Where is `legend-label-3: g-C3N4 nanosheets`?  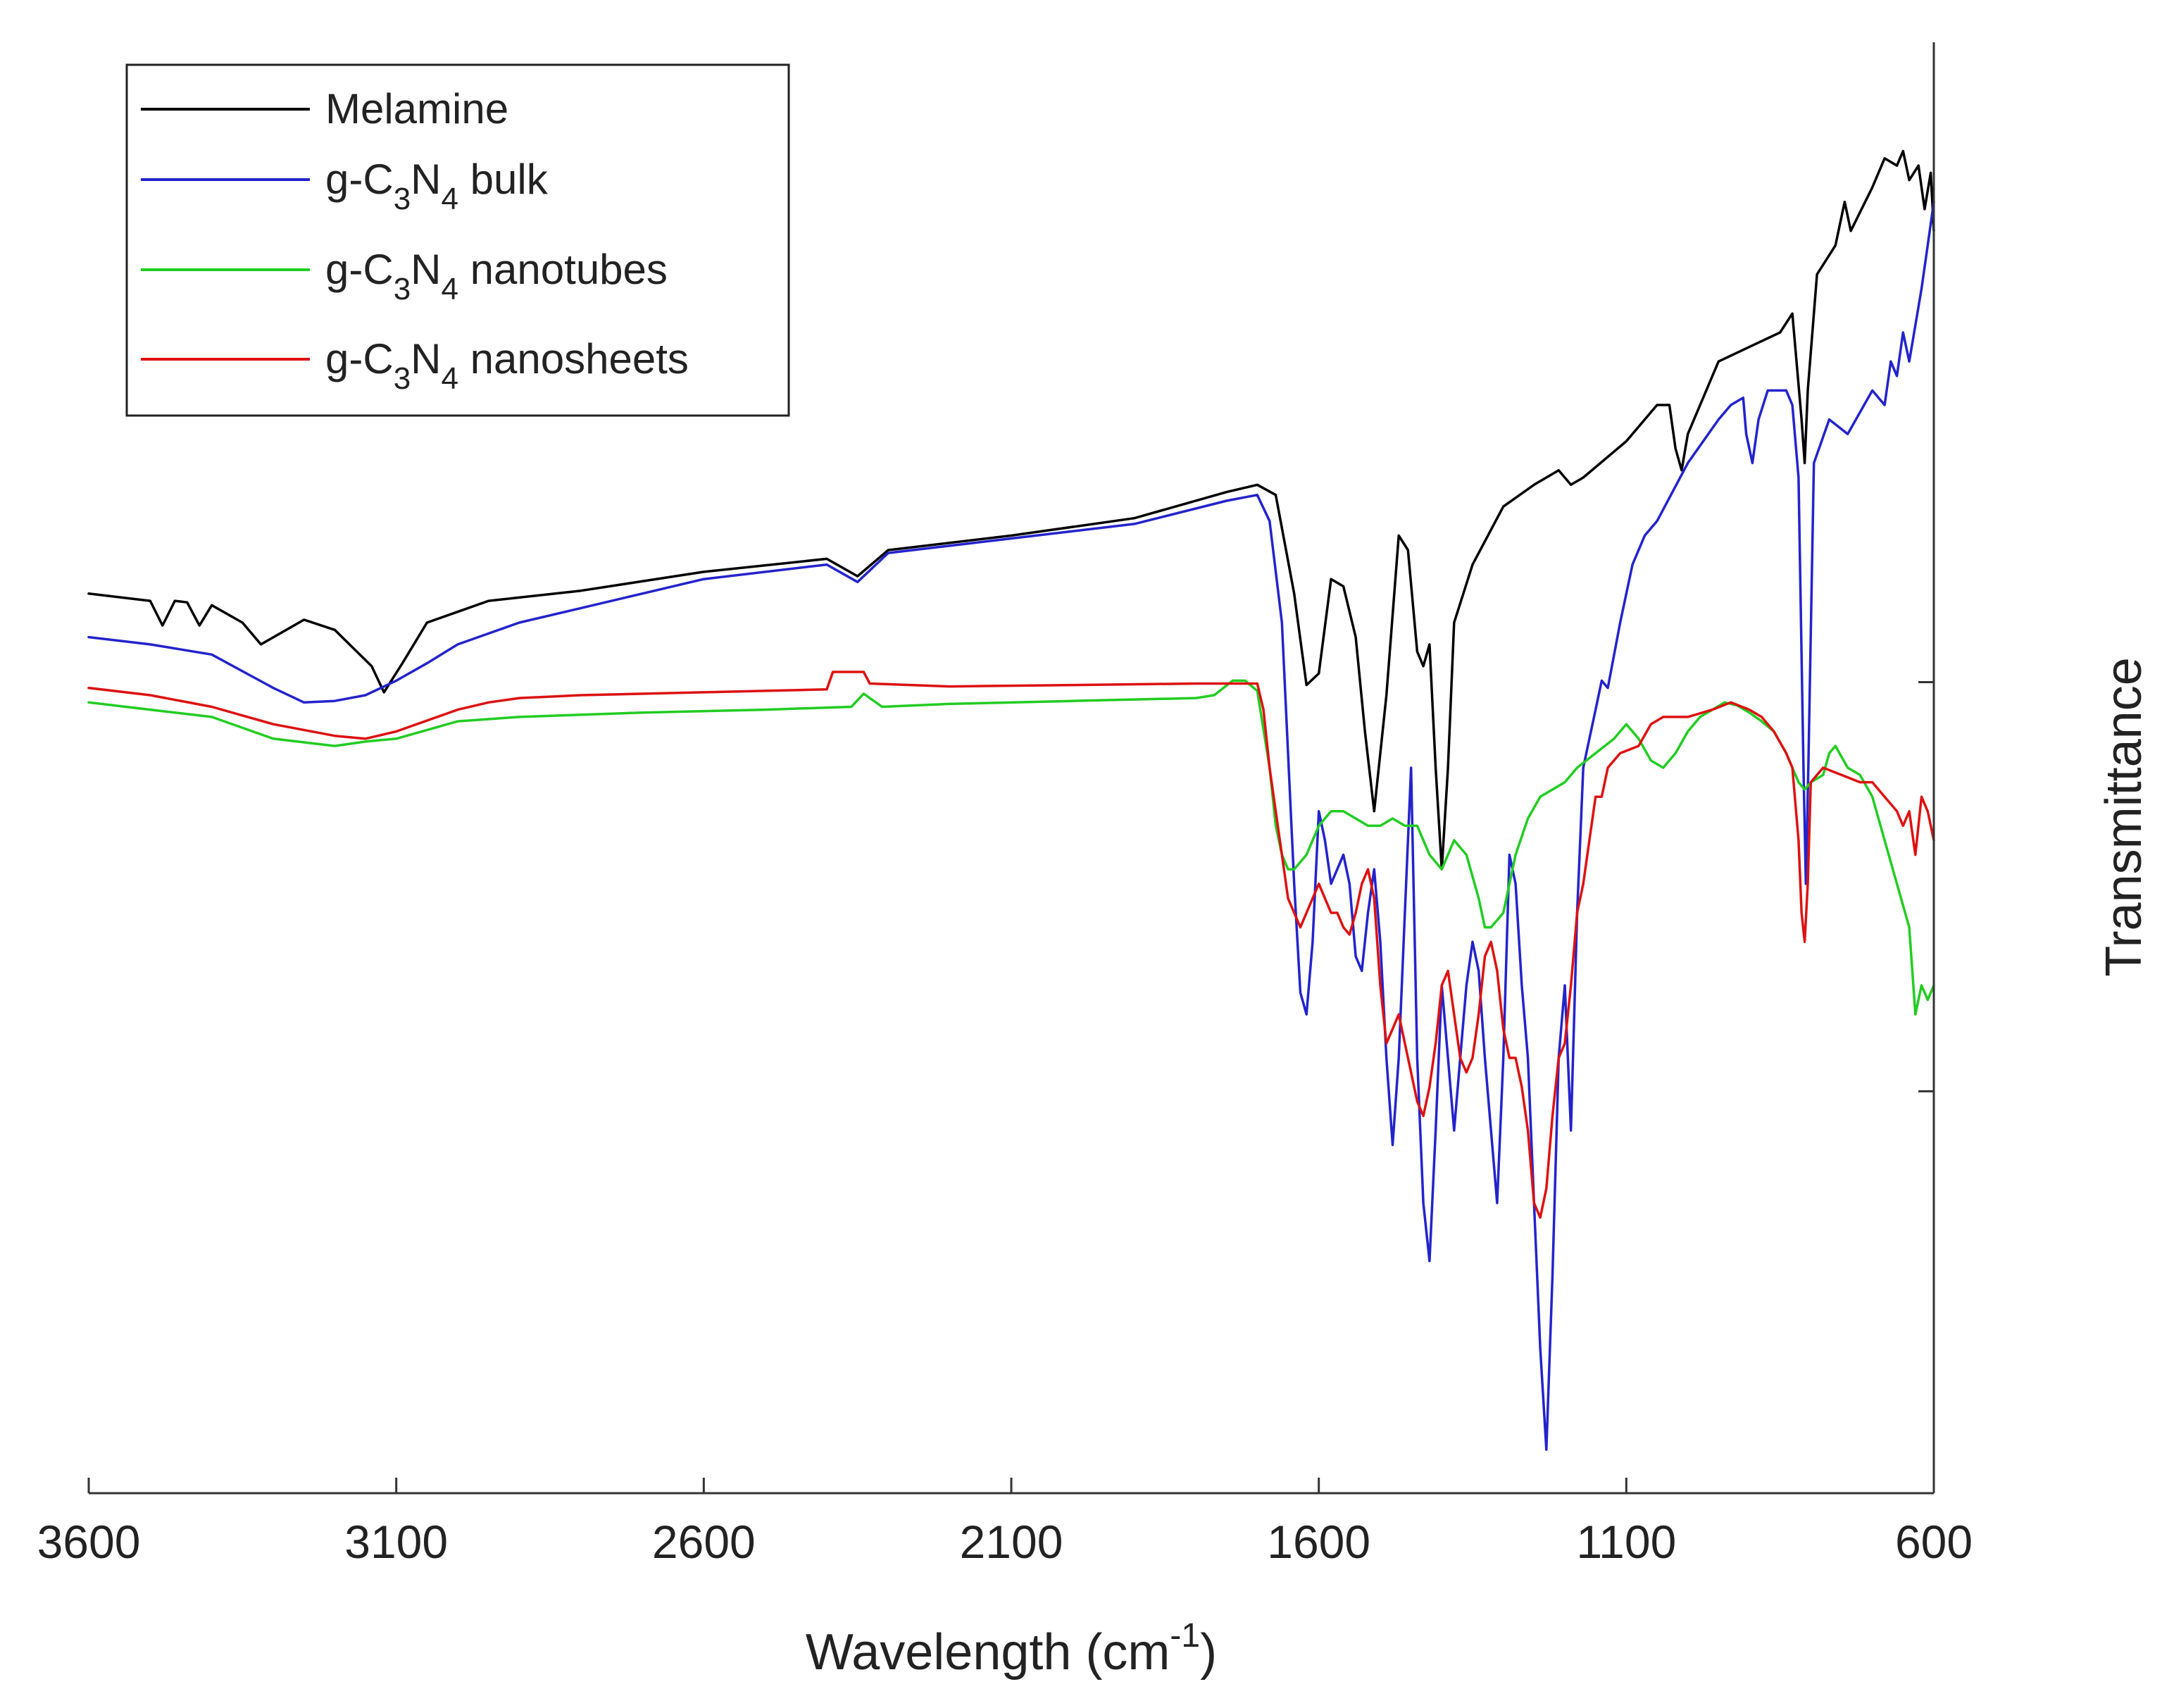
legend-label-3: g-C3N4 nanosheets is located at coordinates (507, 365).